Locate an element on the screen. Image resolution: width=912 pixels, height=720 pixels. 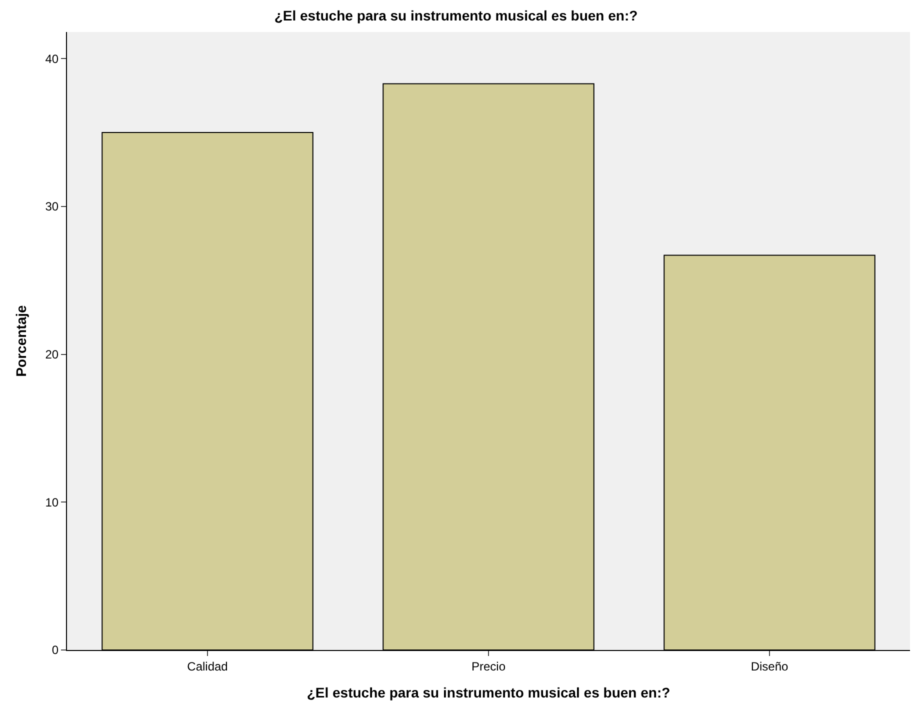
x-tick-label: Calidad is located at coordinates (207, 666).